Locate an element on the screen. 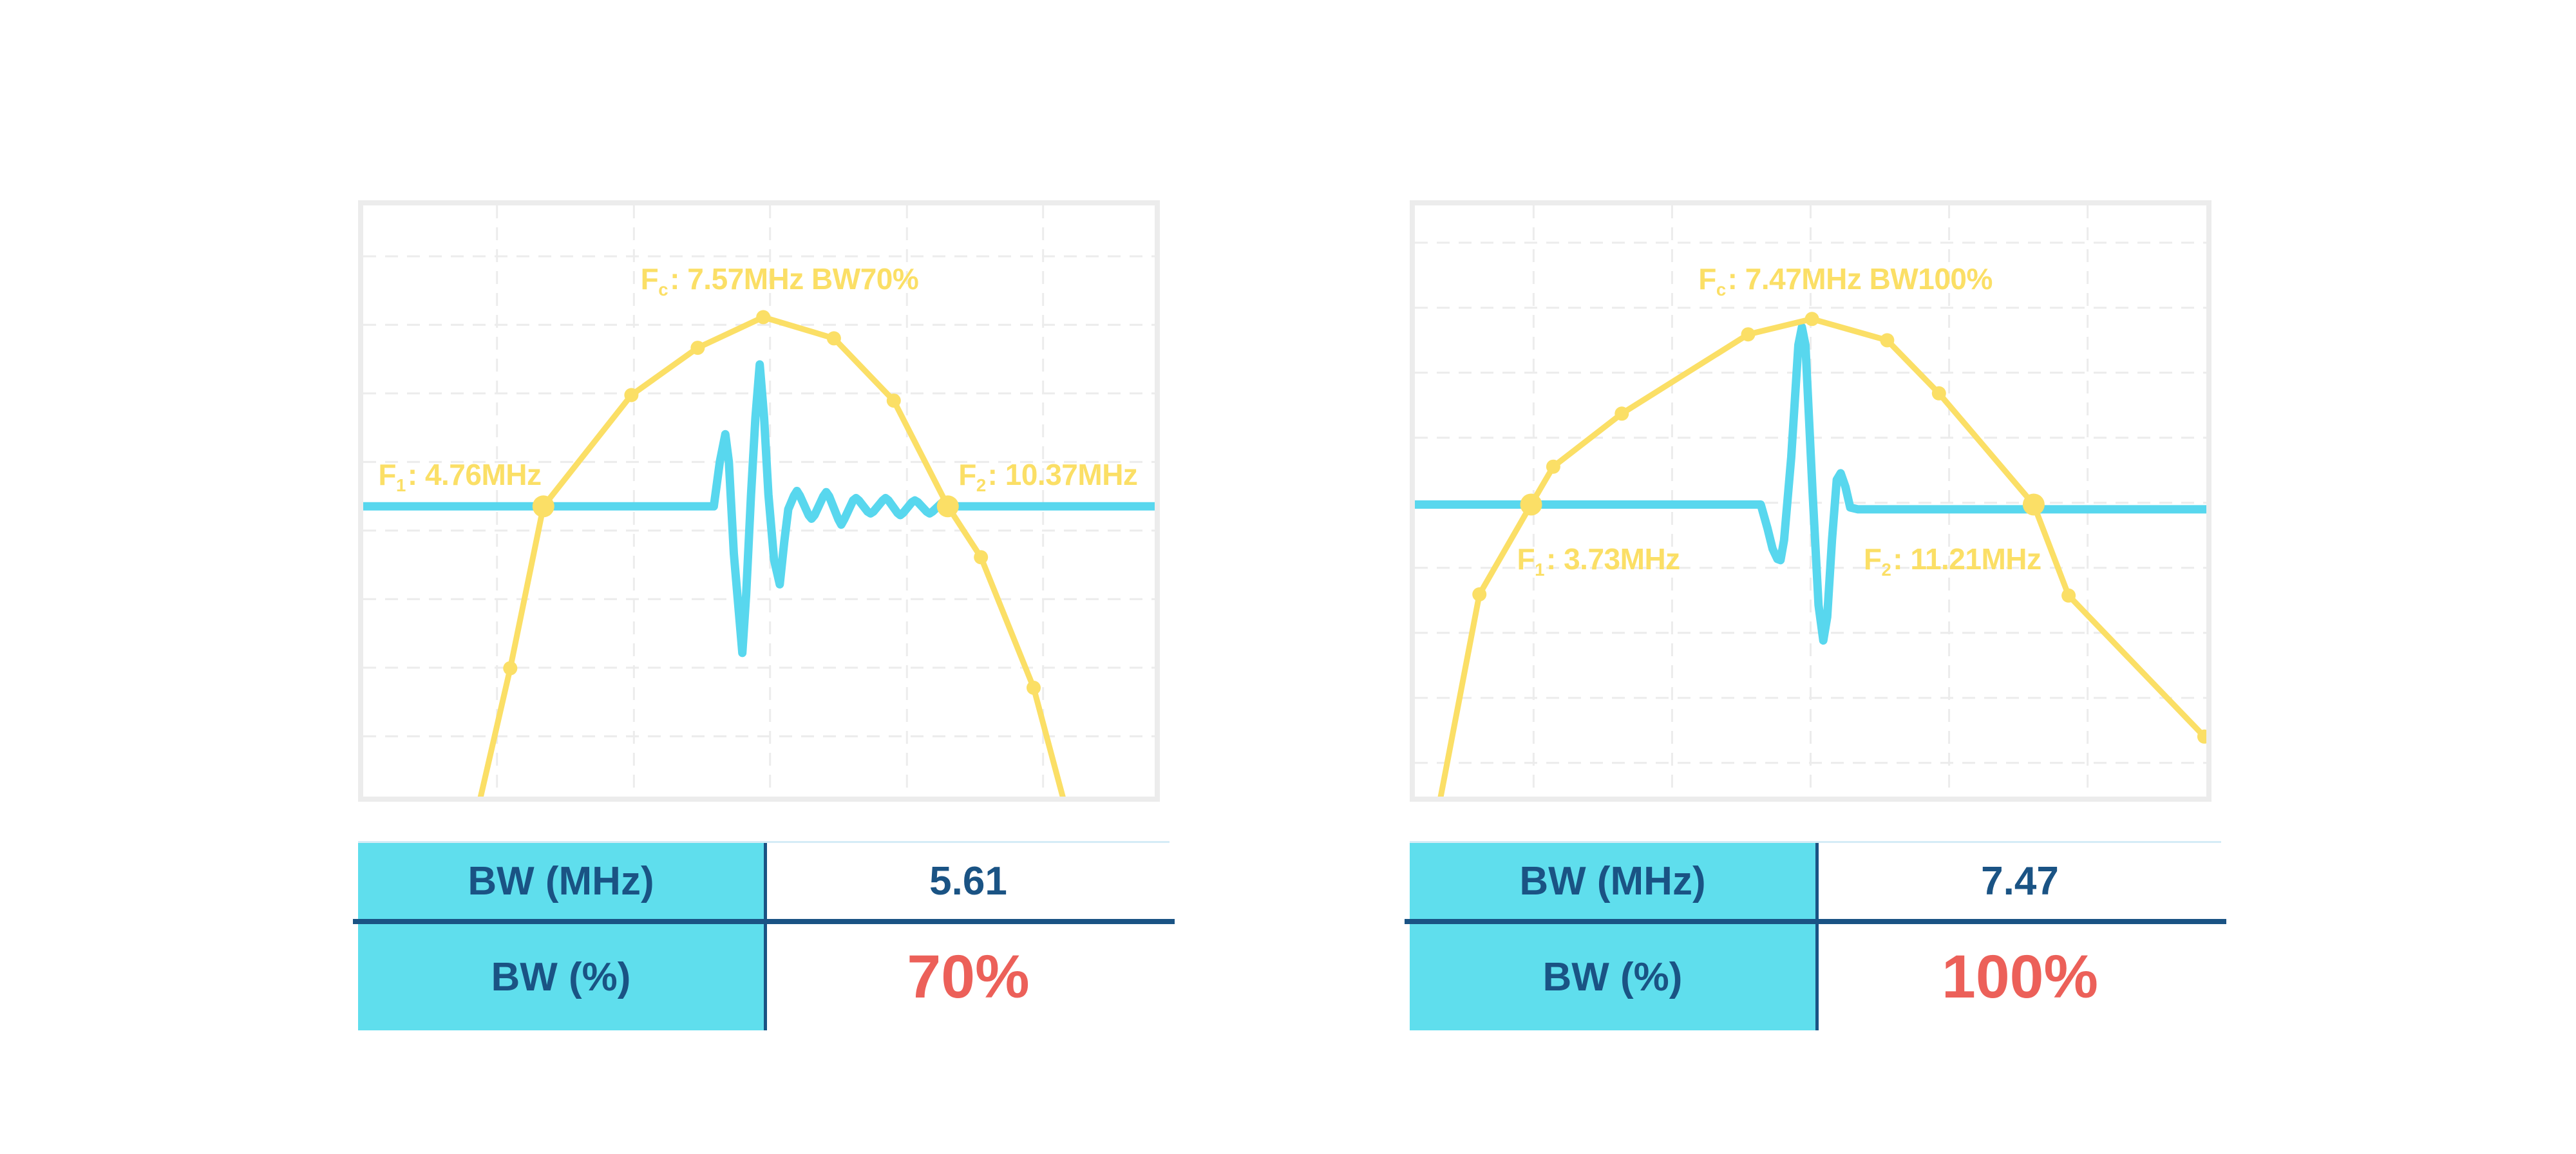 Image resolution: width=2576 pixels, height=1154 pixels. bw-mhz-value: 7.47 is located at coordinates (2020, 880).